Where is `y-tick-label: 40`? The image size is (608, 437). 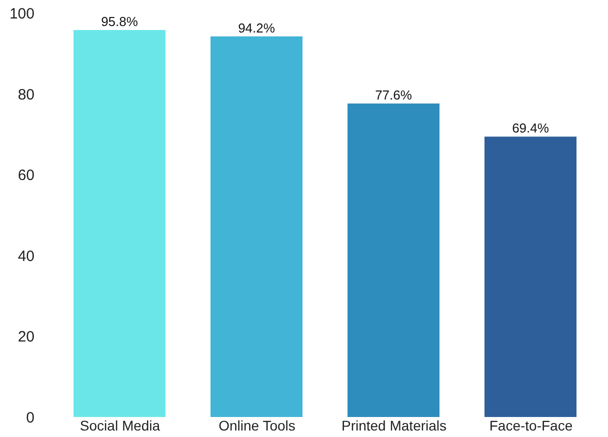 y-tick-label: 40 is located at coordinates (26, 256).